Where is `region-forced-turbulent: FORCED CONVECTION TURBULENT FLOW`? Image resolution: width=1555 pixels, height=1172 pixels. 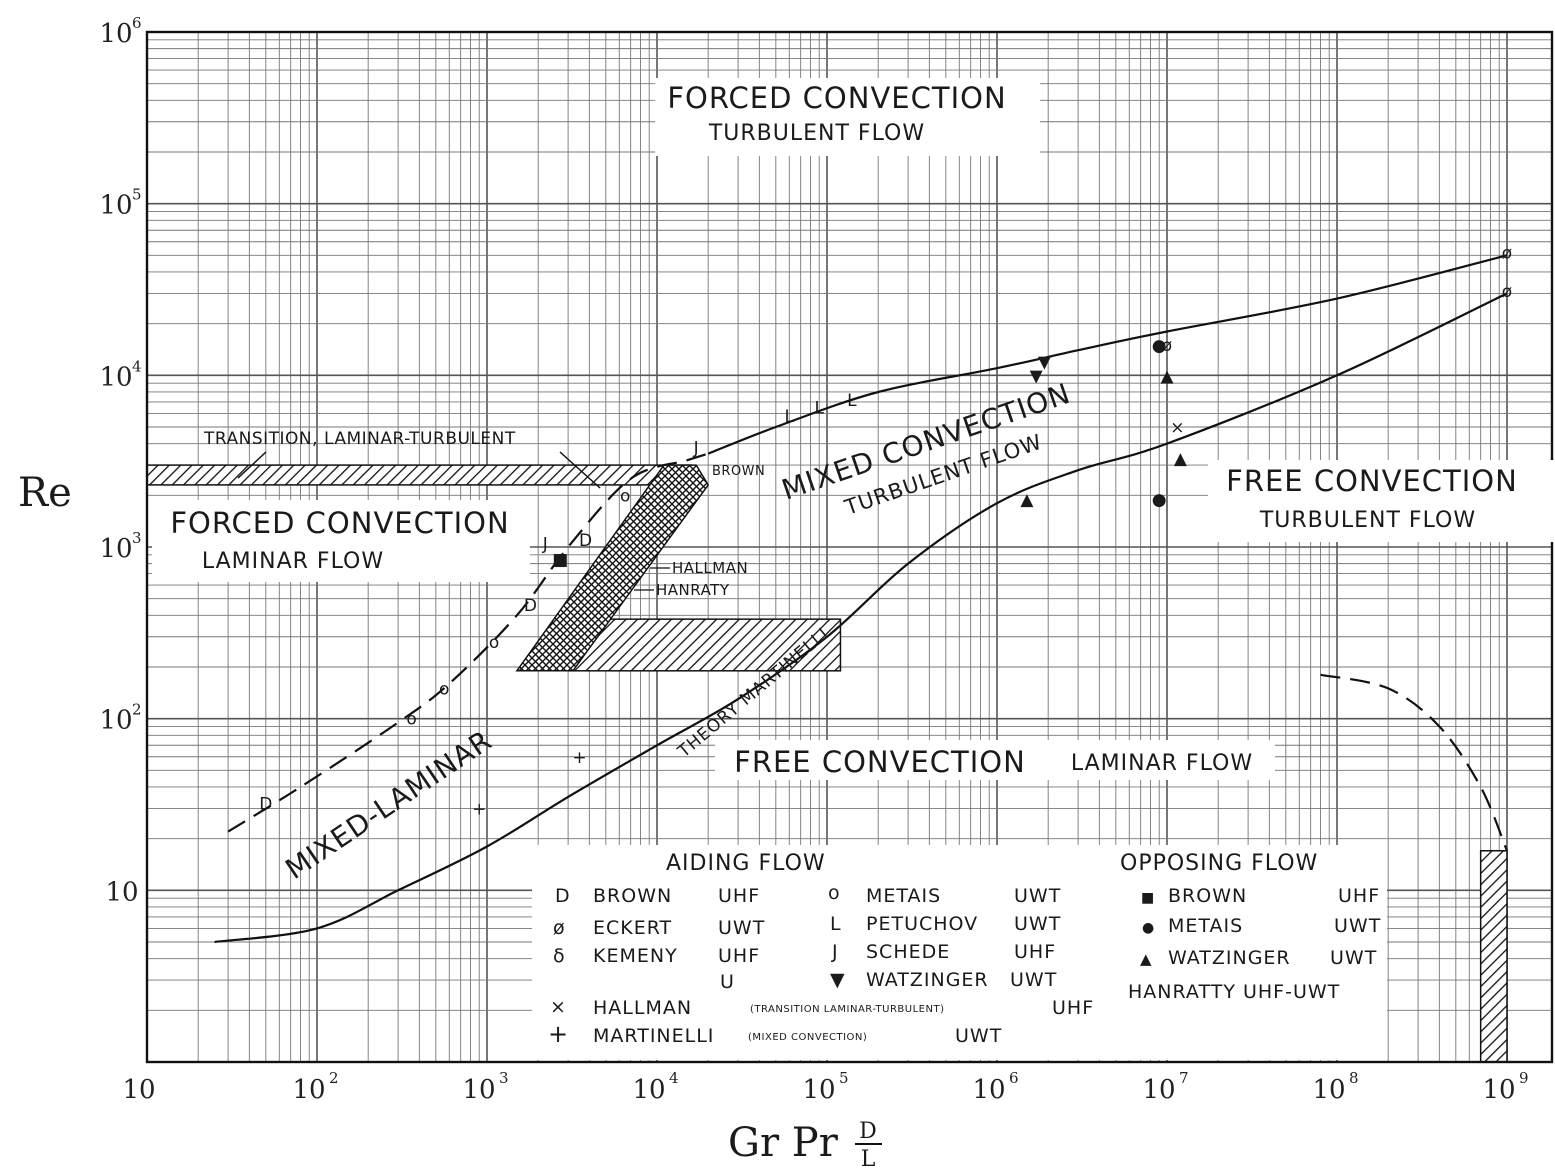 region-forced-turbulent: FORCED CONVECTION TURBULENT FLOW is located at coordinates (836, 113).